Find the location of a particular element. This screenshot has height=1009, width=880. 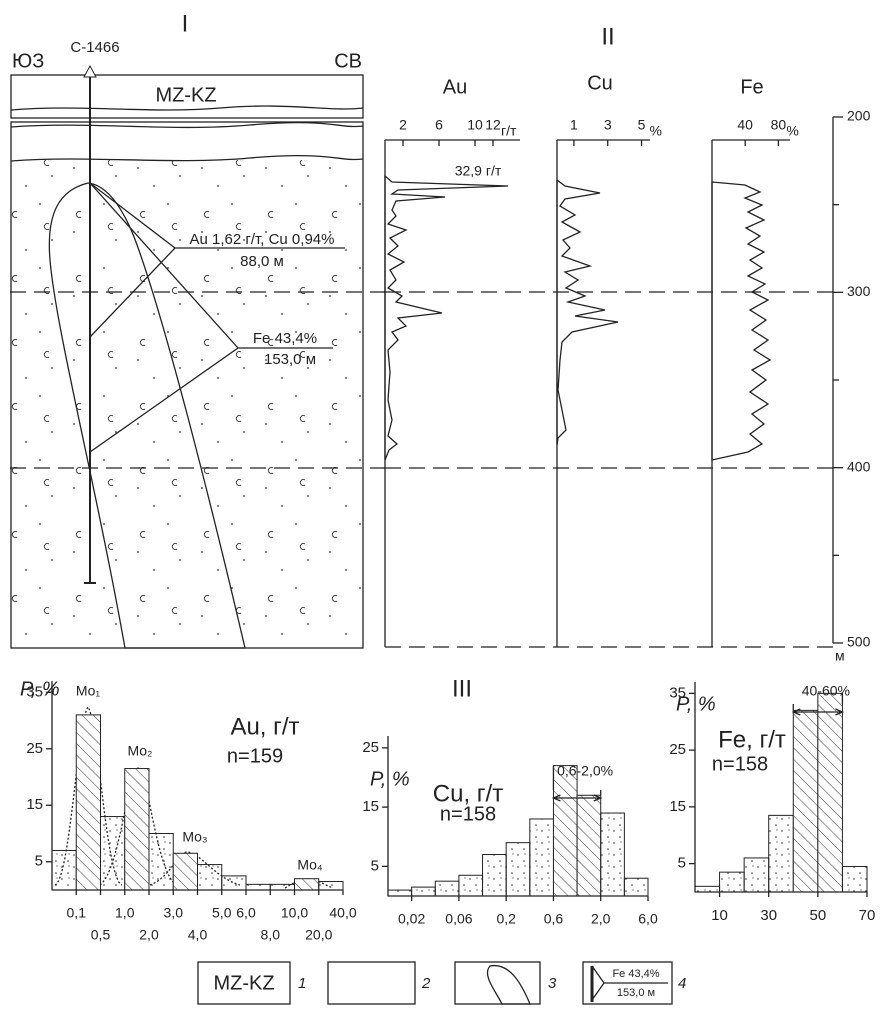

chart-title: Fe, г/т is located at coordinates (752, 739).